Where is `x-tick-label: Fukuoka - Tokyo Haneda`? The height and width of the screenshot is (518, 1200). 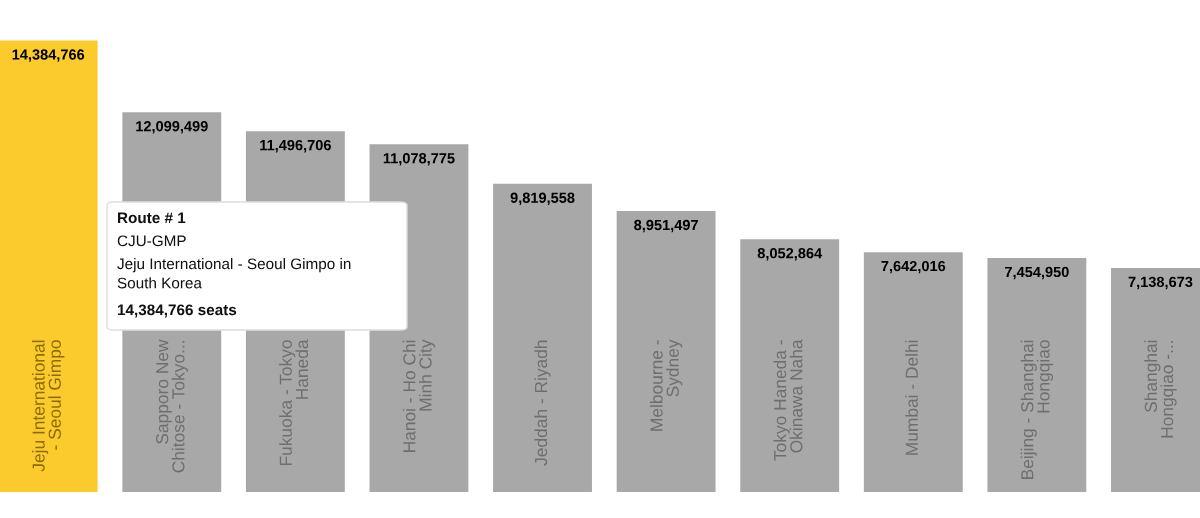
x-tick-label: Fukuoka - Tokyo Haneda is located at coordinates (294, 402).